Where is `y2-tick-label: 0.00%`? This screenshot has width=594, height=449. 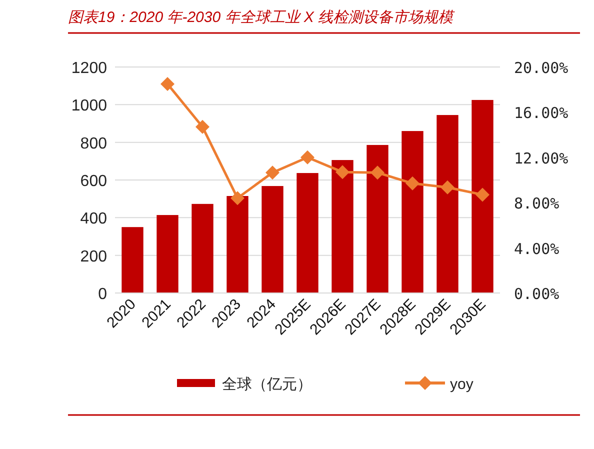
y2-tick-label: 0.00% is located at coordinates (537, 294).